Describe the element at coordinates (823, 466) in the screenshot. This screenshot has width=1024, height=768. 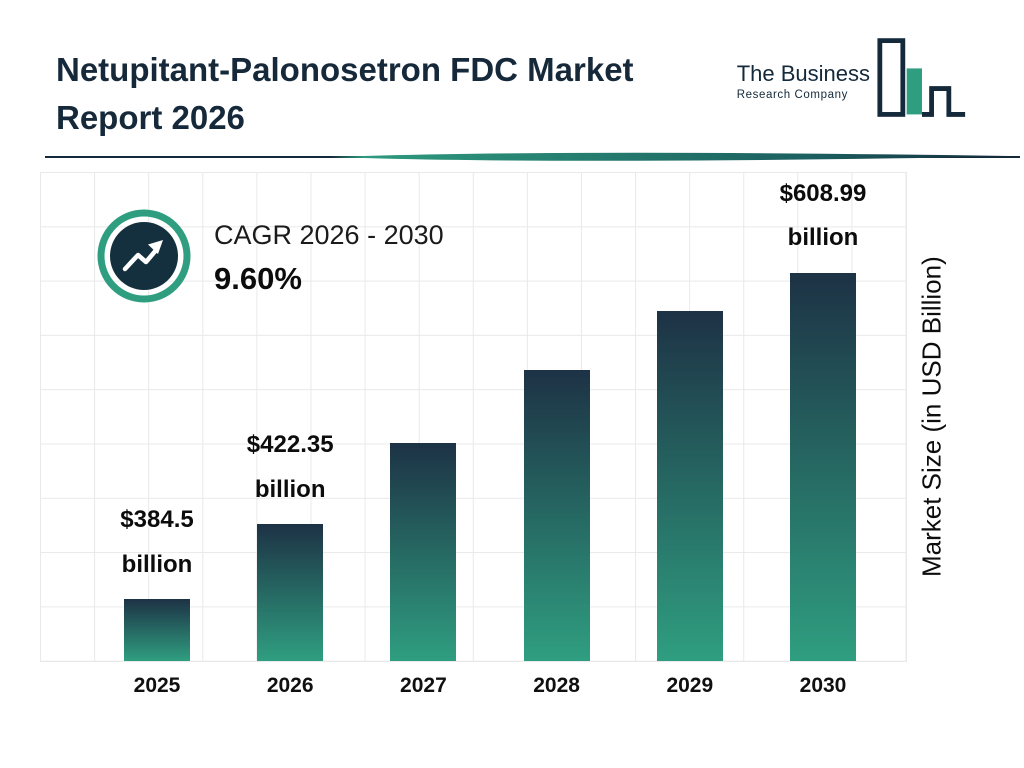
I see `bar-2030` at that location.